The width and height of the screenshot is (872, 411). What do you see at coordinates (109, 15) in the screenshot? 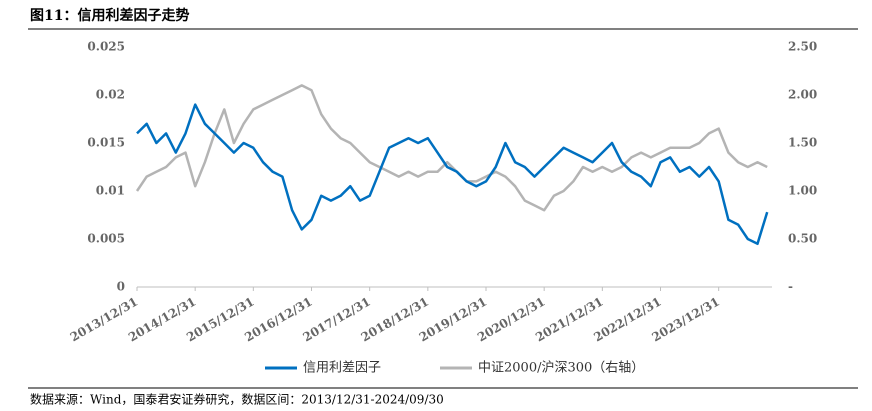
I see `chart-title: 图11：信用利差因子走势` at bounding box center [109, 15].